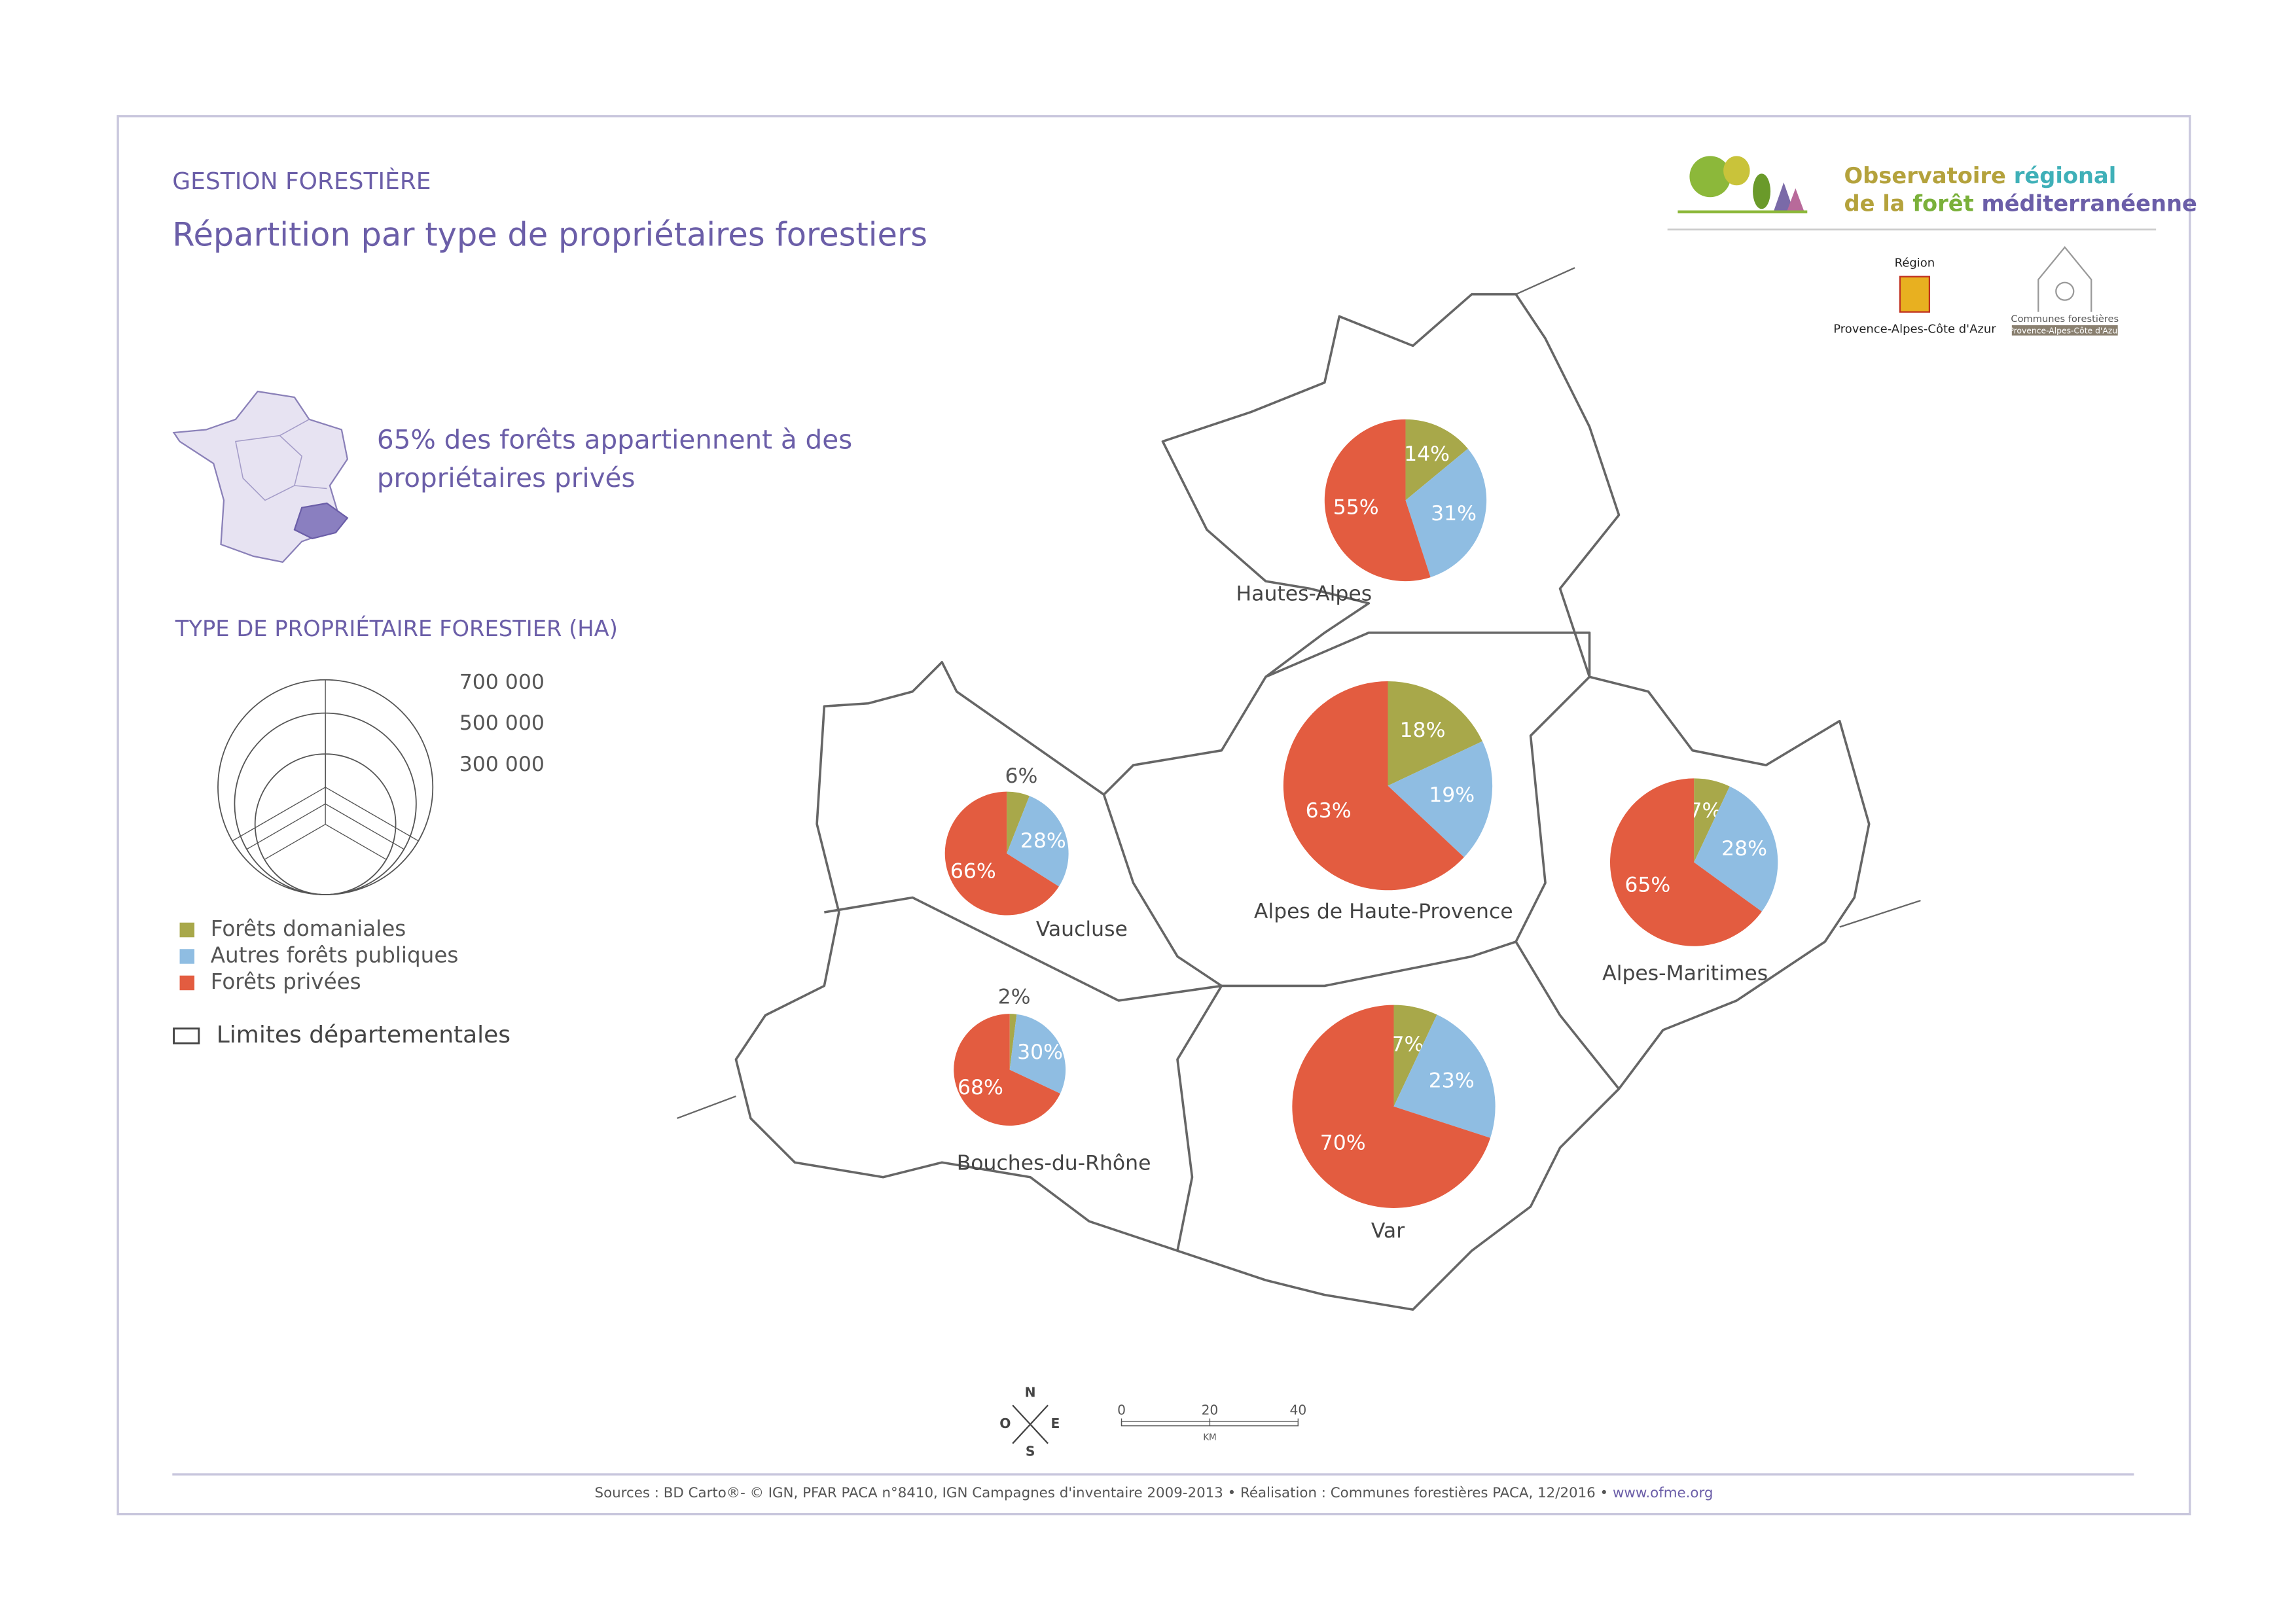  I want to click on scale-tick-label: 40, so click(1297, 1410).